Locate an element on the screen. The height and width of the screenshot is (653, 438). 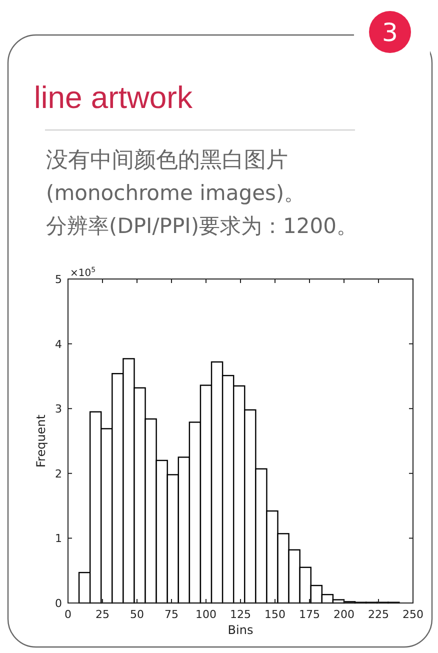
y-tick-label: 0 is located at coordinates (58, 603).